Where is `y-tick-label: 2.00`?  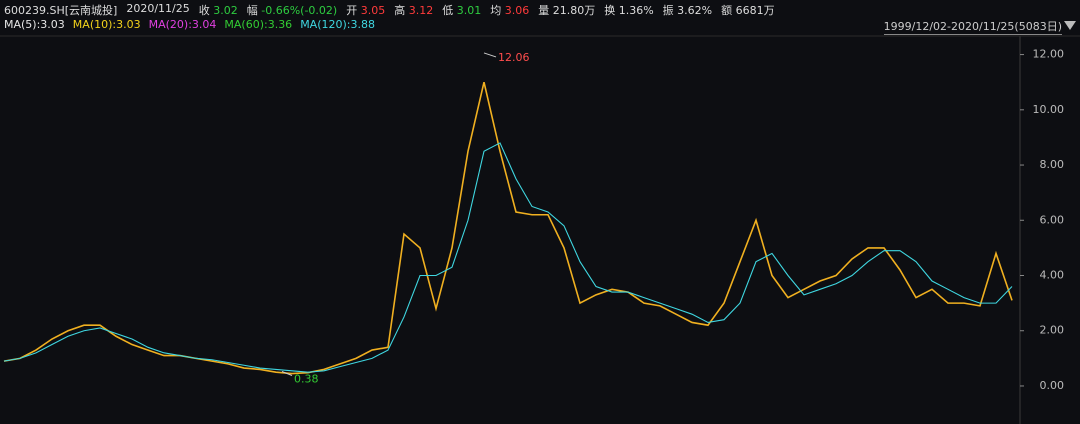 y-tick-label: 2.00 is located at coordinates (1052, 330).